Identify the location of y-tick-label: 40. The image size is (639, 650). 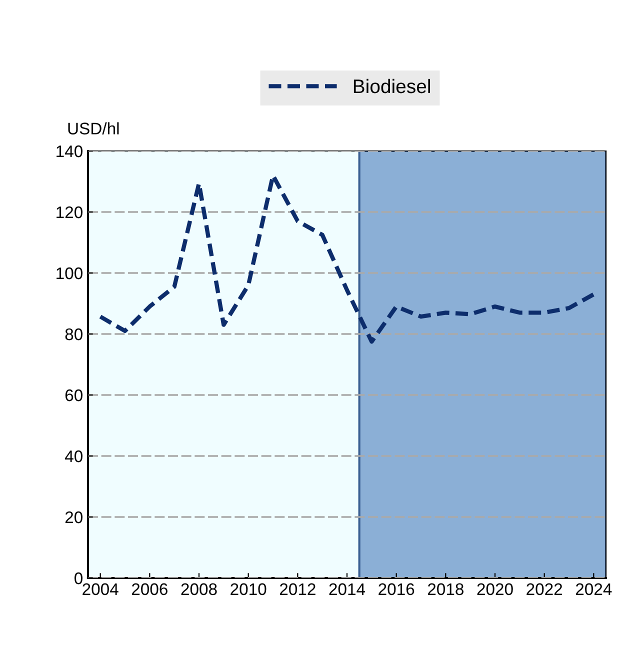
(73, 456).